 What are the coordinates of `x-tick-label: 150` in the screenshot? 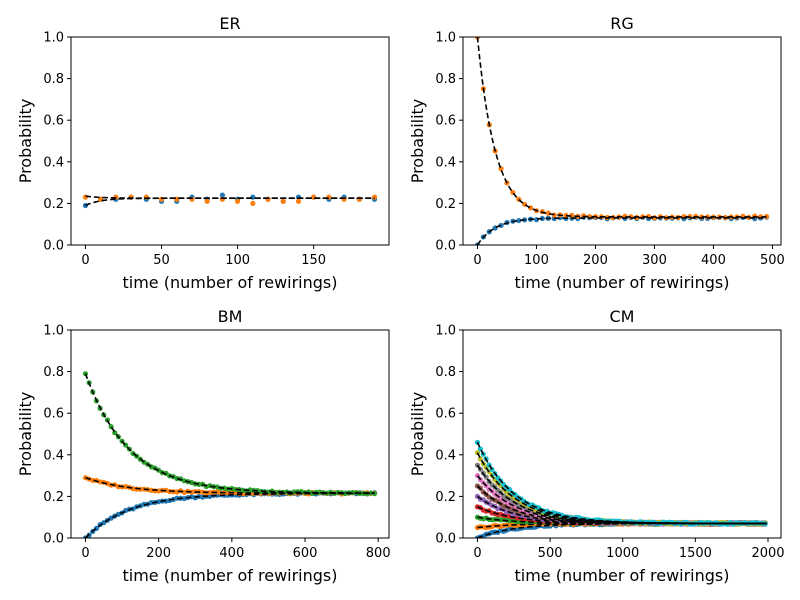 It's located at (313, 260).